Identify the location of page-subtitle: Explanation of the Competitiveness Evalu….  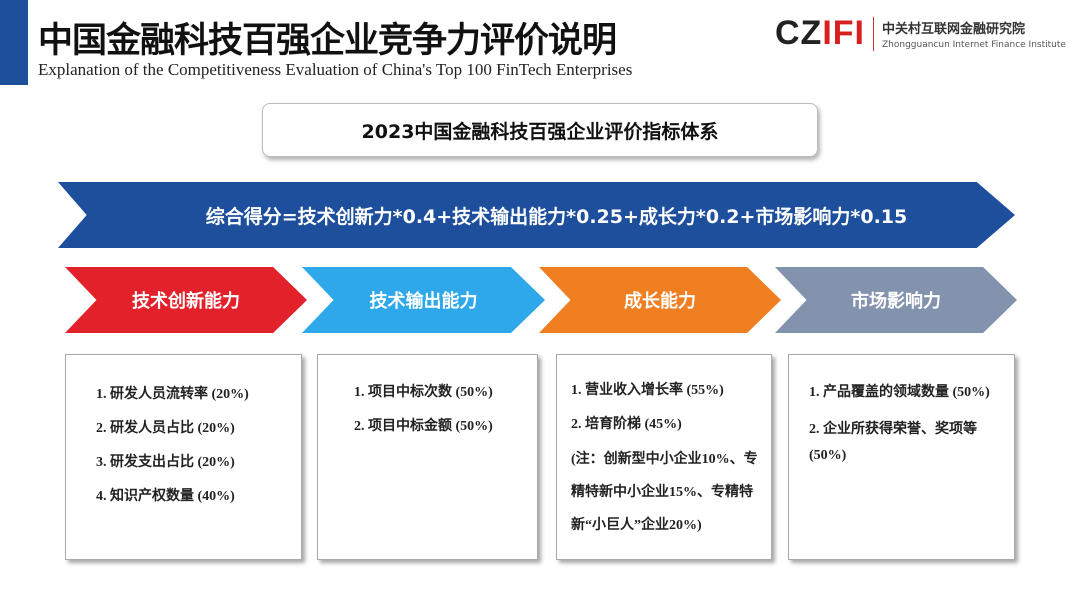
(335, 69).